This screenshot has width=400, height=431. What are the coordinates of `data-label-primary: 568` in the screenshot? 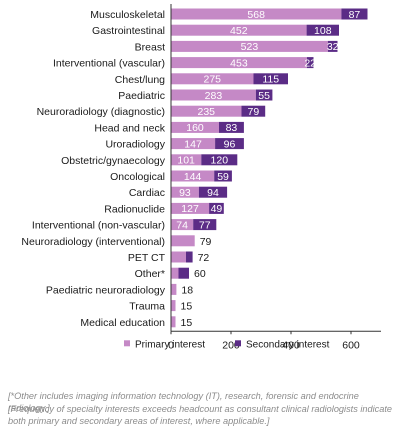 It's located at (256, 15).